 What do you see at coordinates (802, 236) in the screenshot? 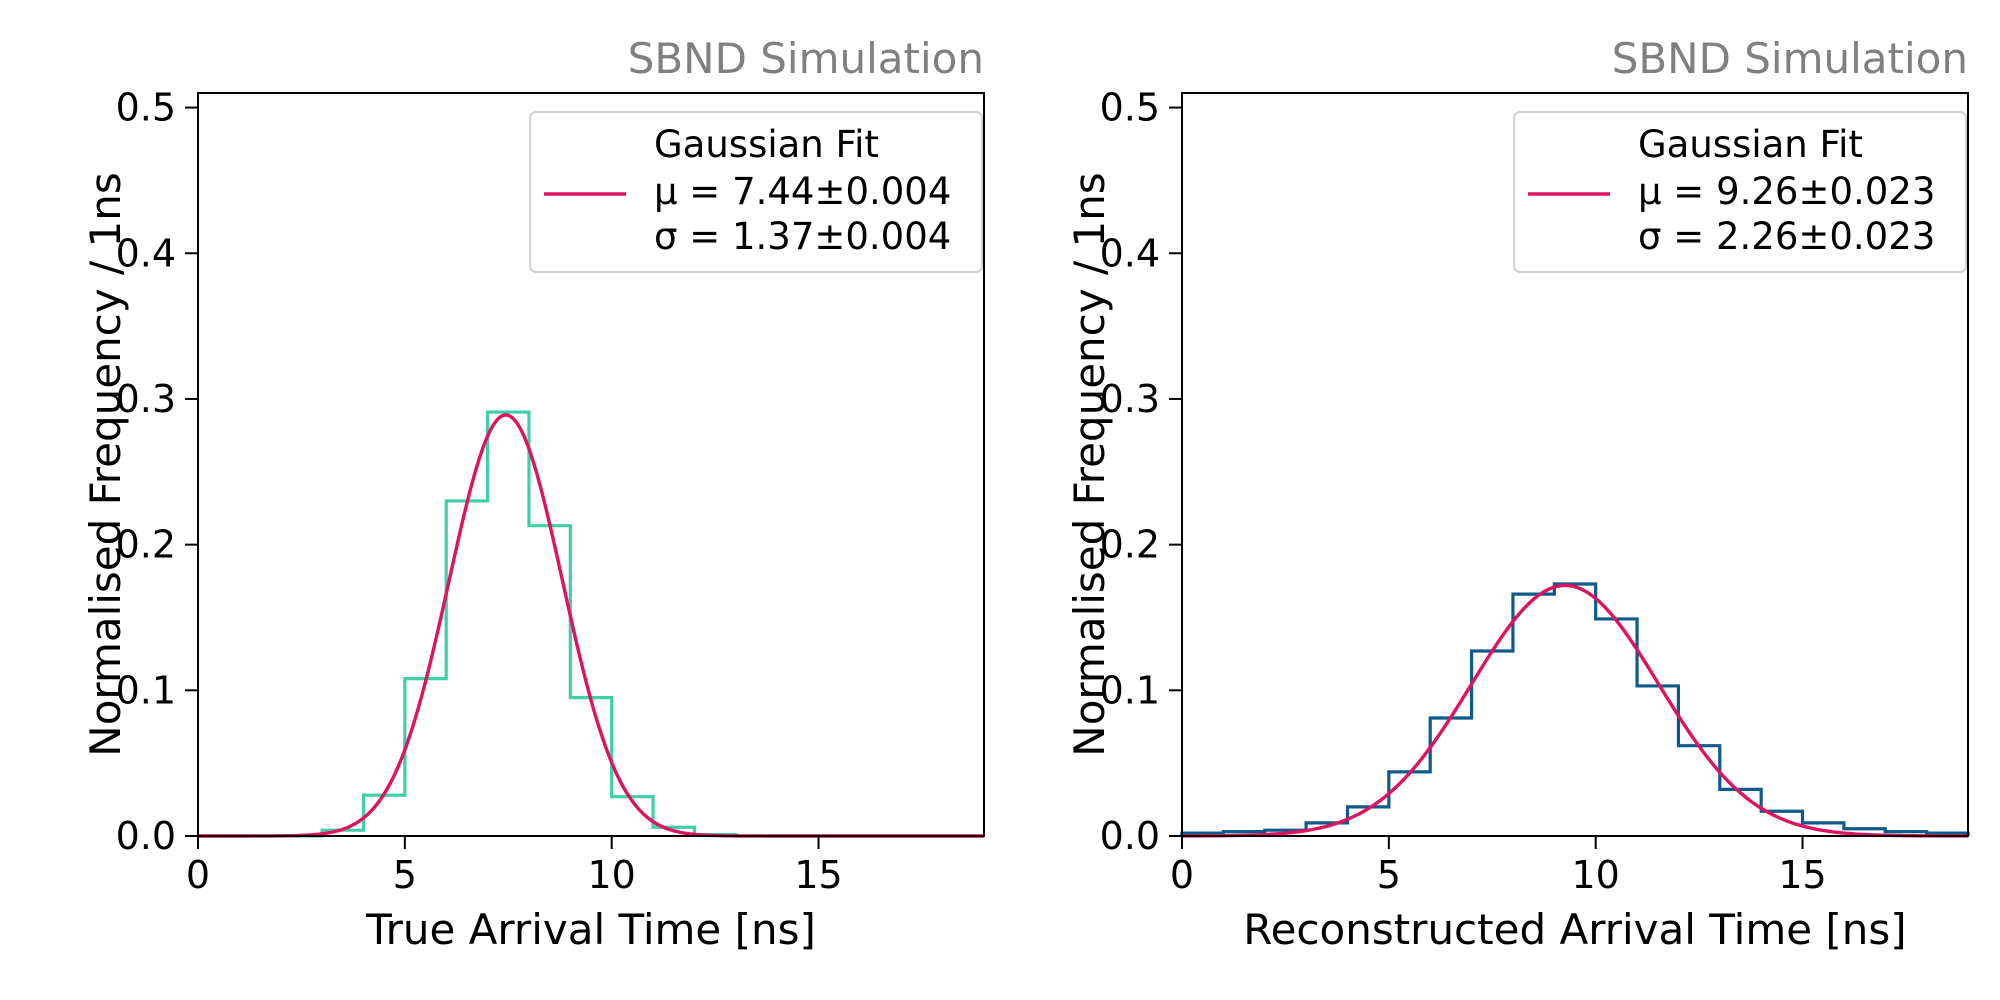
I see `legend-sigma: σ = 1.37±0.004` at bounding box center [802, 236].